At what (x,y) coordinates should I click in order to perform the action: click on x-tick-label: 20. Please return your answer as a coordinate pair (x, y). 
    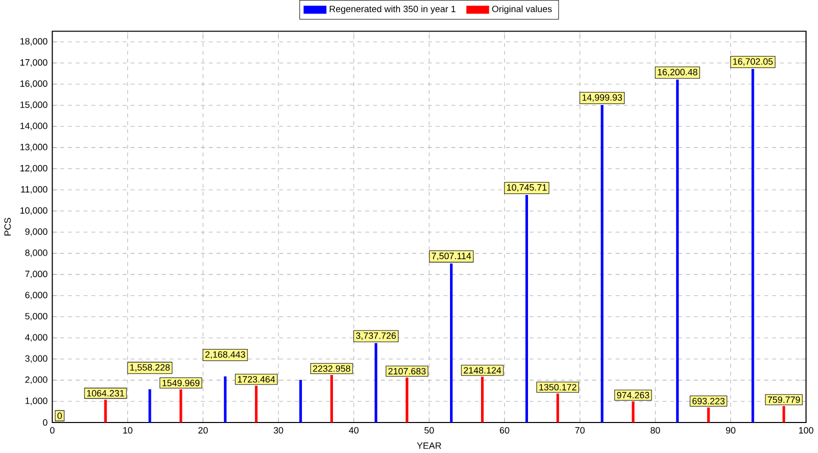
    Looking at the image, I should click on (203, 430).